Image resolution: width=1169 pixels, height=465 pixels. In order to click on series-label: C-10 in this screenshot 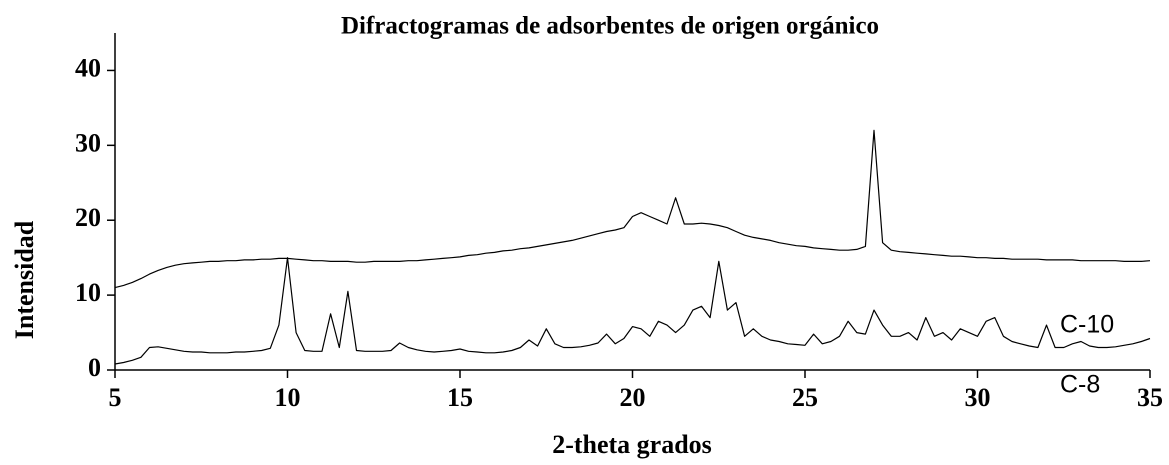, I will do `click(1087, 325)`.